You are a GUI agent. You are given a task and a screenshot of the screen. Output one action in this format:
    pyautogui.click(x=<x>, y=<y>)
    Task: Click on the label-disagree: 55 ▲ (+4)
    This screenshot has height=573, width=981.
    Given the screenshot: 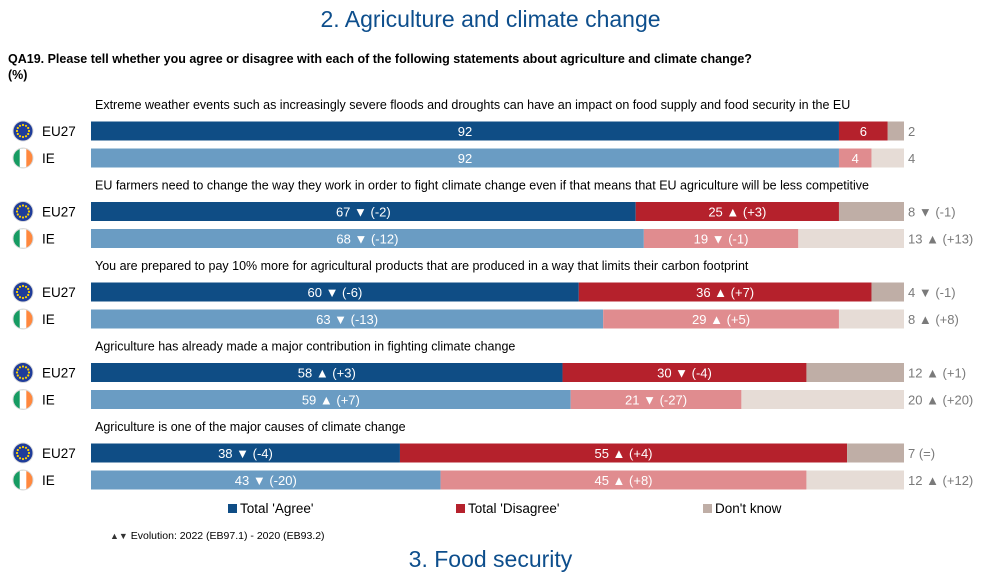 What is the action you would take?
    pyautogui.click(x=623, y=453)
    